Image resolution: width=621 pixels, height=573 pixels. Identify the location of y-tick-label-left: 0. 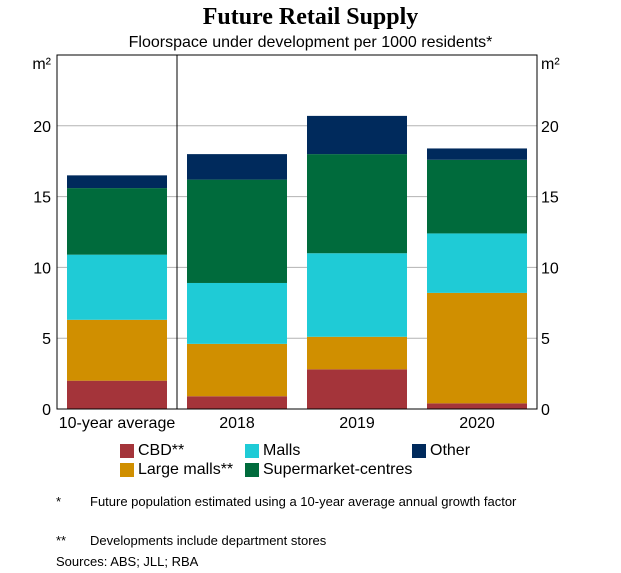
(46, 410).